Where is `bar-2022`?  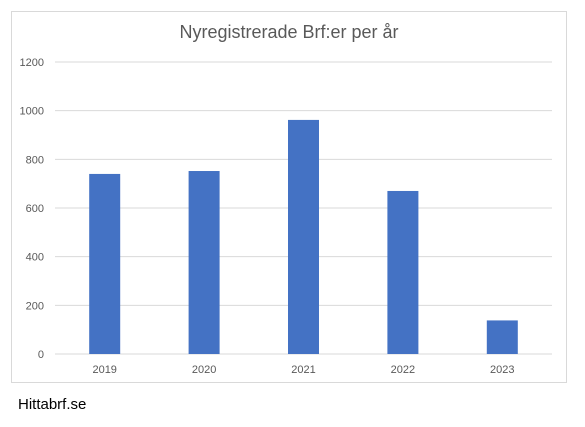
bar-2022 is located at coordinates (403, 272).